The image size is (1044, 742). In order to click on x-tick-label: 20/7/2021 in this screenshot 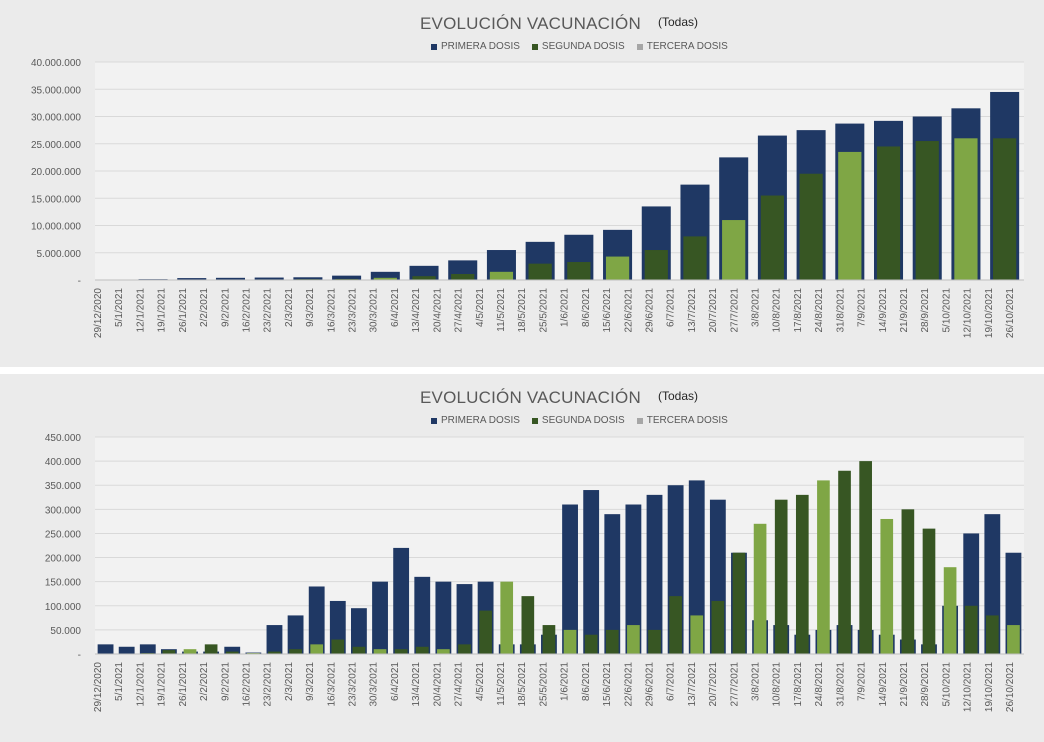, I will do `click(713, 310)`.